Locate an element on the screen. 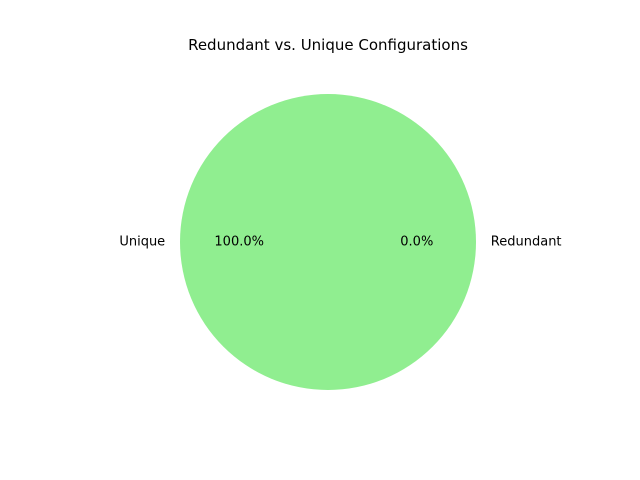  slice-percent-unique: 100.0% is located at coordinates (239, 242).